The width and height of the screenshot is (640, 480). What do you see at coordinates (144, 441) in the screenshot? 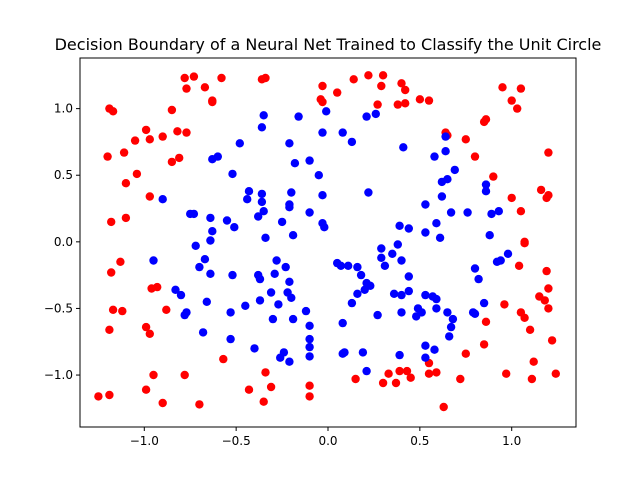
I see `x-tick-label: −1.0` at bounding box center [144, 441].